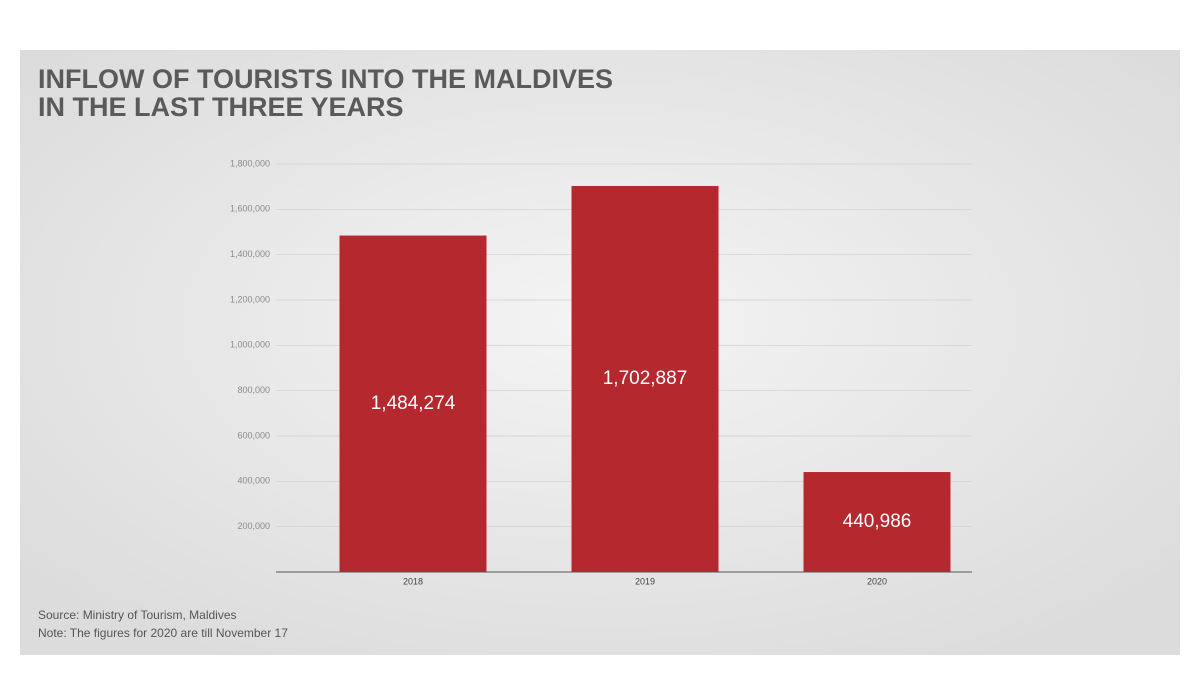  What do you see at coordinates (250, 345) in the screenshot?
I see `y-tick-label: 1,000,000` at bounding box center [250, 345].